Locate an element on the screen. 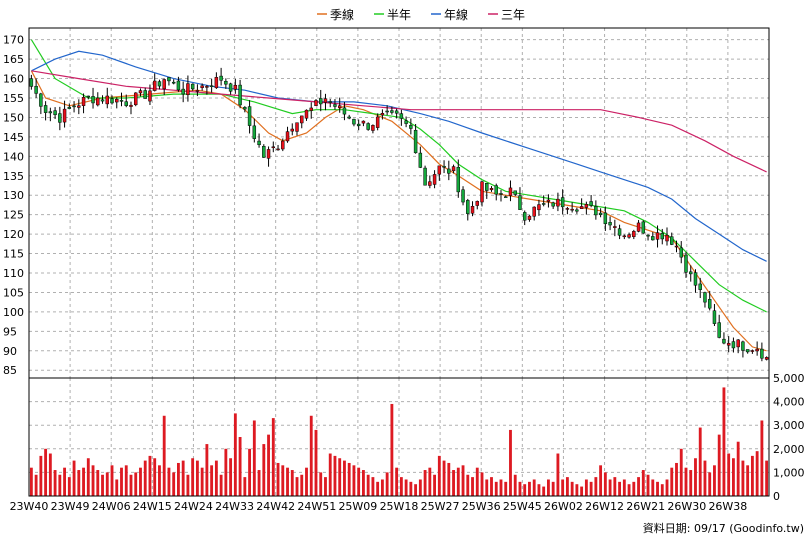 This screenshot has width=808, height=540. volume-tick-label: 4,000 is located at coordinates (789, 402).